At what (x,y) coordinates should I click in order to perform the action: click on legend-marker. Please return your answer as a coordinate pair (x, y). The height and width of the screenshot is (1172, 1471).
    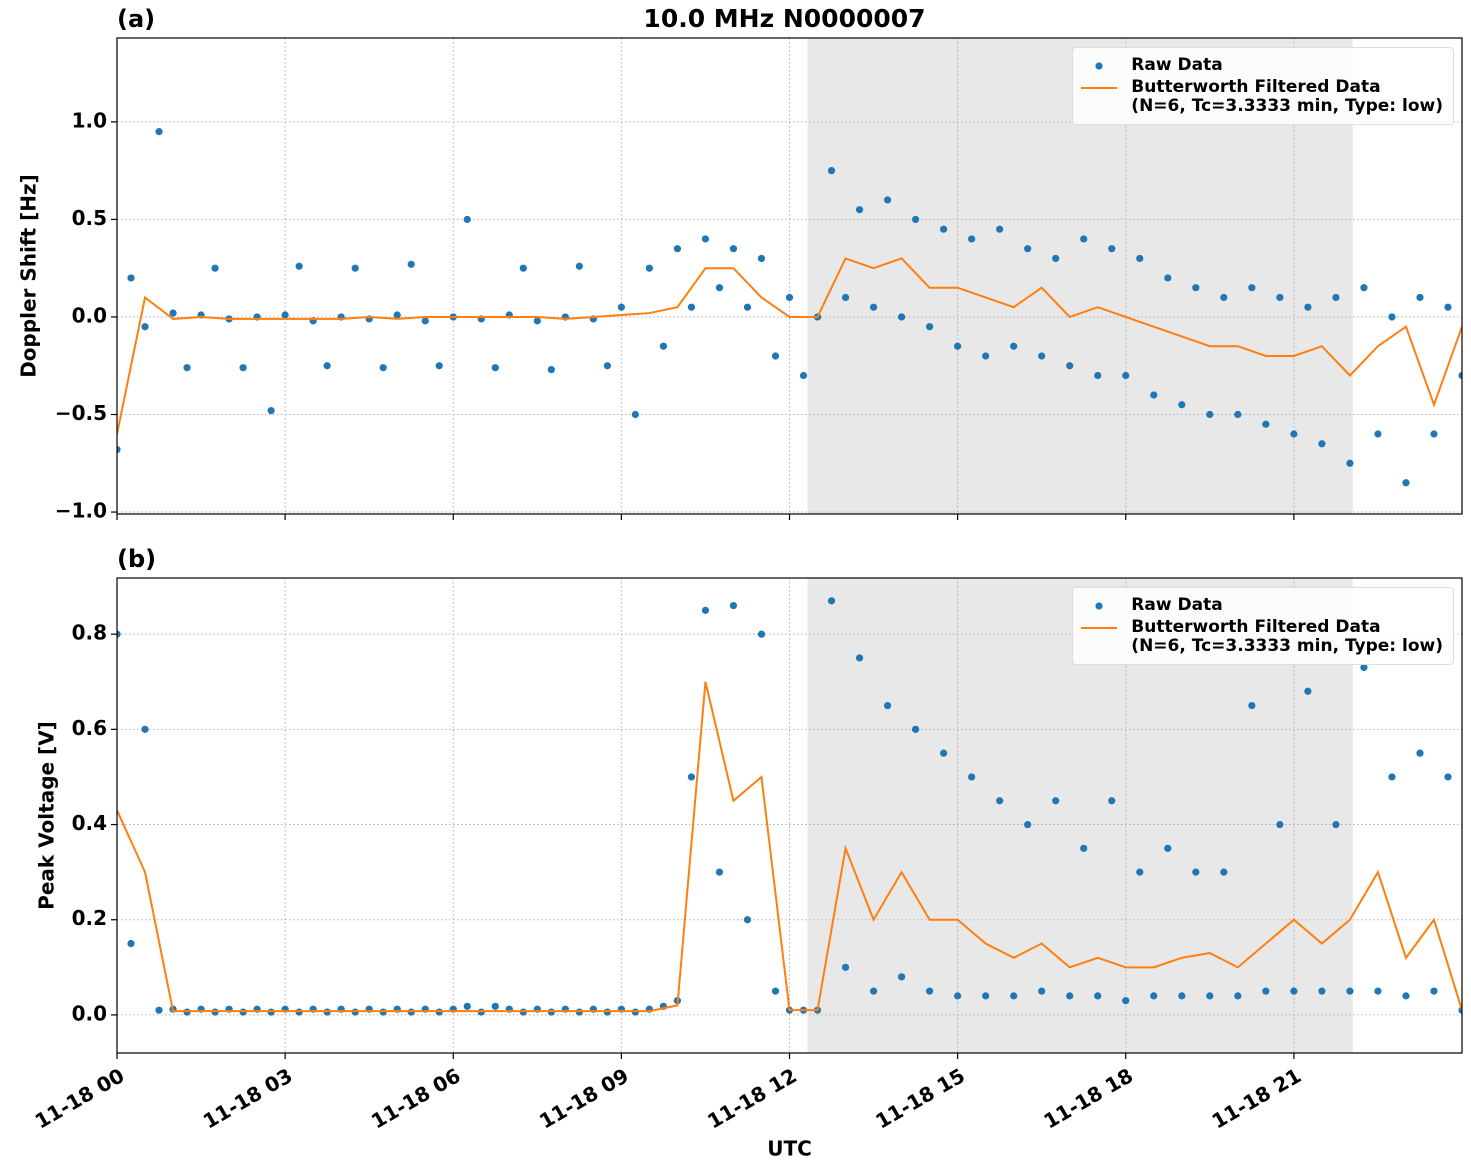
    Looking at the image, I should click on (1099, 66).